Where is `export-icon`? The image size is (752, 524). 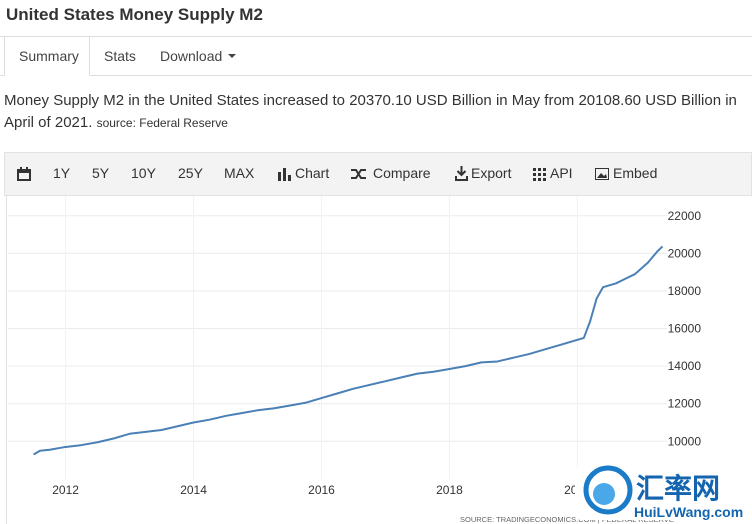
export-icon is located at coordinates (461, 173).